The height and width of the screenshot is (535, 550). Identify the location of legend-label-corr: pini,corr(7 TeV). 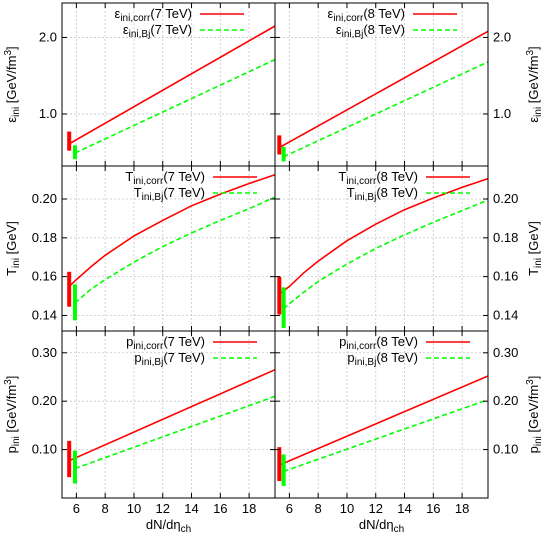
(165, 343).